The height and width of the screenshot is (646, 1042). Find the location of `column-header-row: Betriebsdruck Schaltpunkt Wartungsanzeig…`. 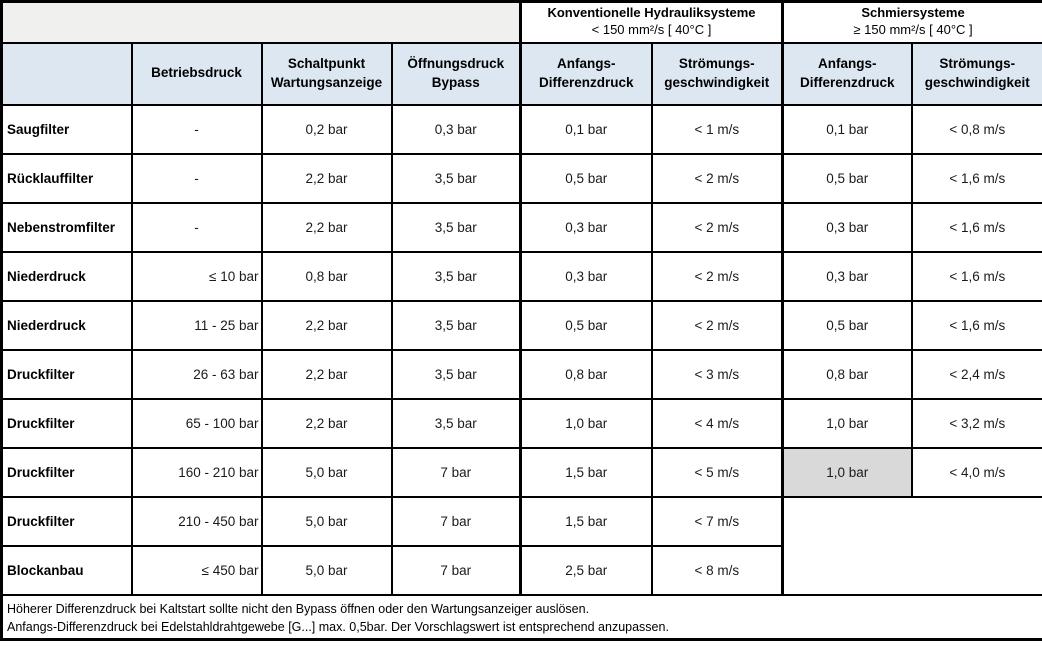

column-header-row: Betriebsdruck Schaltpunkt Wartungsanzeig… is located at coordinates (521, 73).